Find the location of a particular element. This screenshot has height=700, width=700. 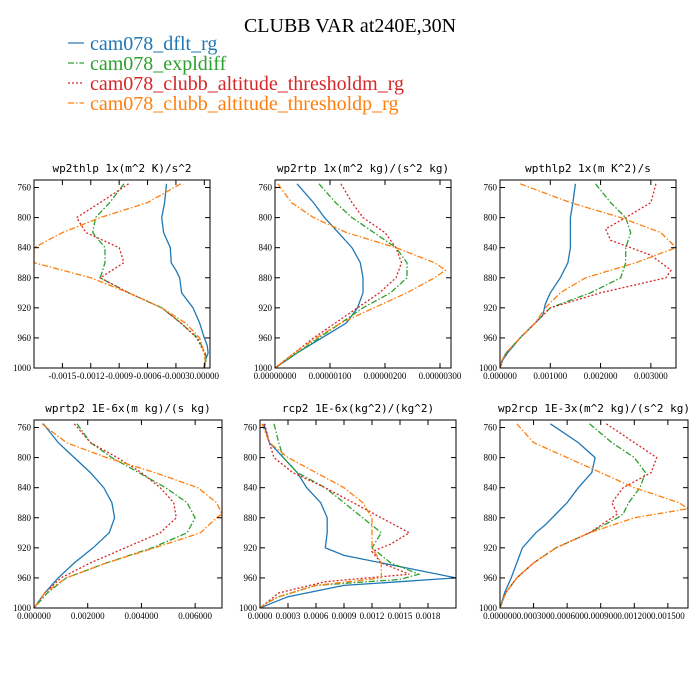

ytick-label-3-5: 960 is located at coordinates (25, 578).